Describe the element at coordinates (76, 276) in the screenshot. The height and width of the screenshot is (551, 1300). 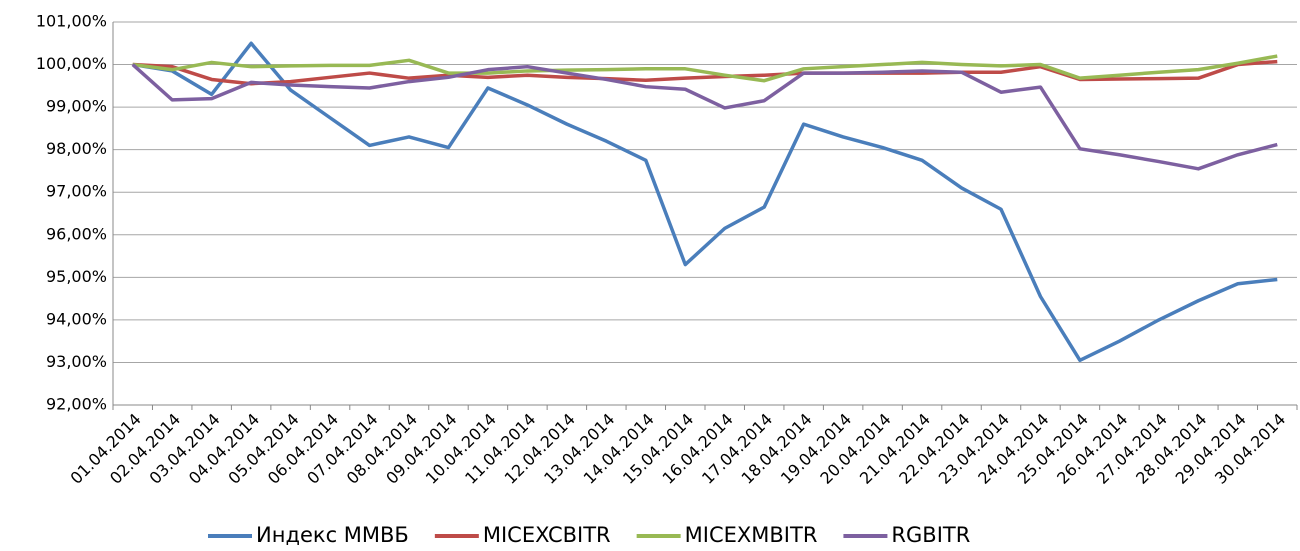
I see `y-tick-label: 95,00%` at that location.